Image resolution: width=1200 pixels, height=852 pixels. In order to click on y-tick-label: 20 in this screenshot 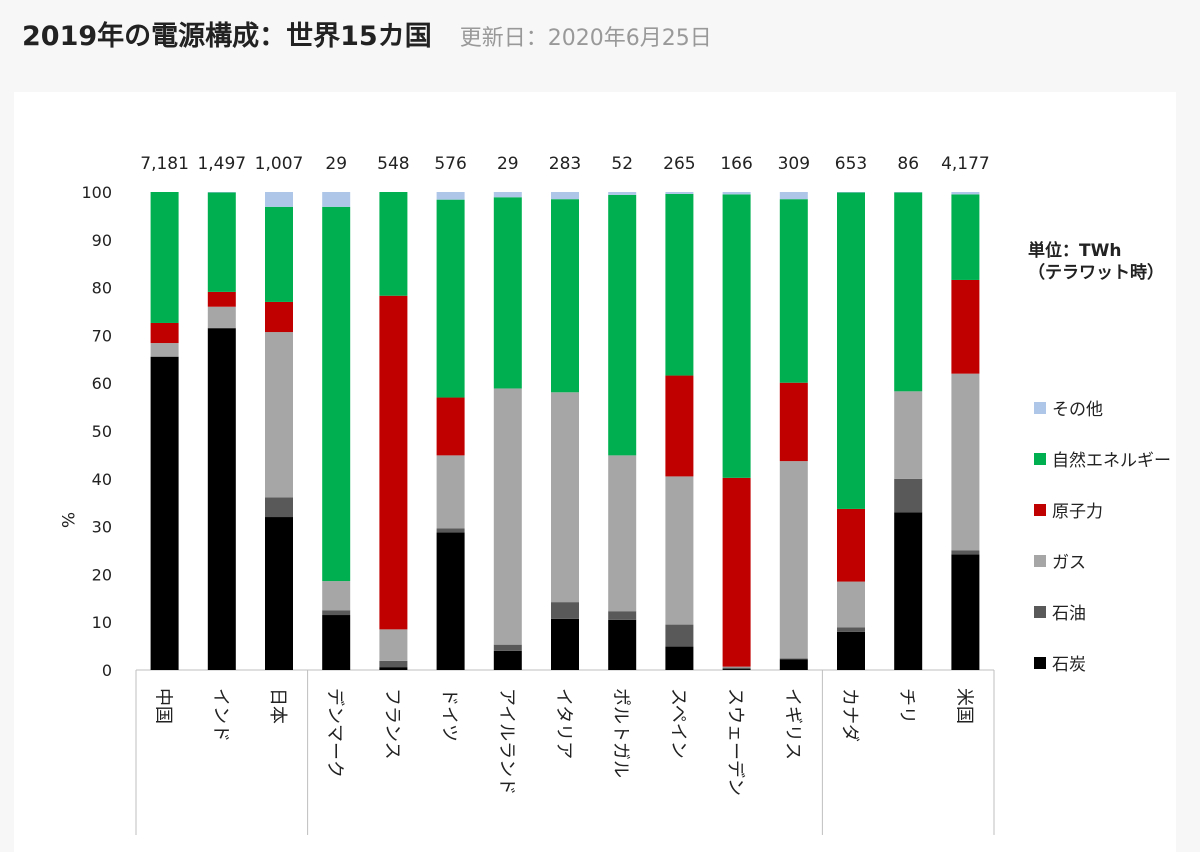, I will do `click(102, 574)`.